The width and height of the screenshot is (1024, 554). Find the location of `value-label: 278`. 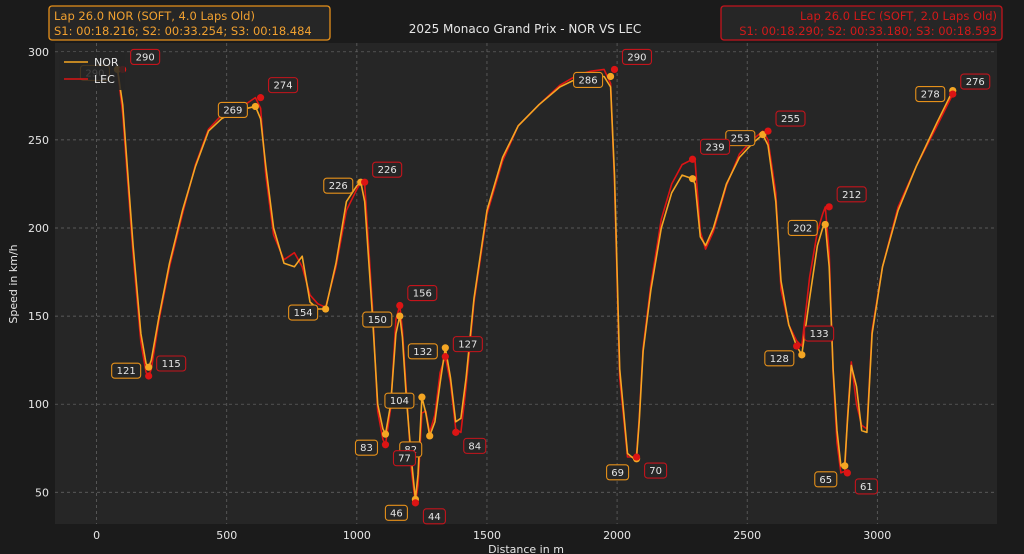

value-label: 278 is located at coordinates (930, 95).